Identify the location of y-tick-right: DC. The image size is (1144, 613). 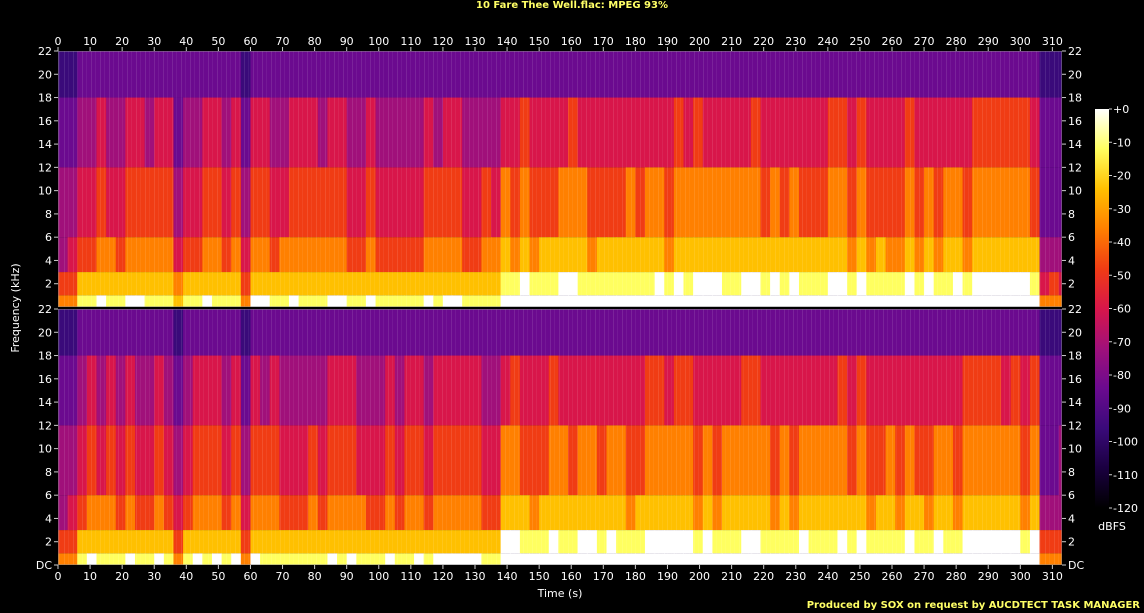
(1076, 565).